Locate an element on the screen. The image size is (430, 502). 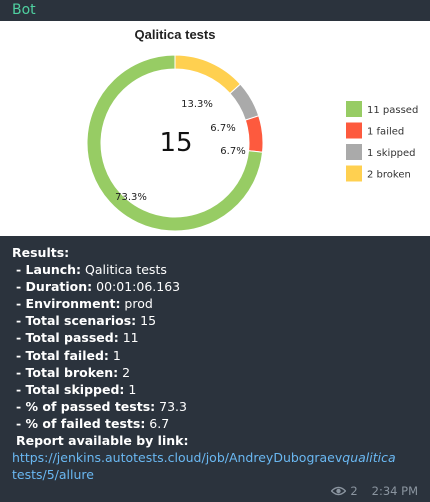
result-value: 2 is located at coordinates (124, 372).